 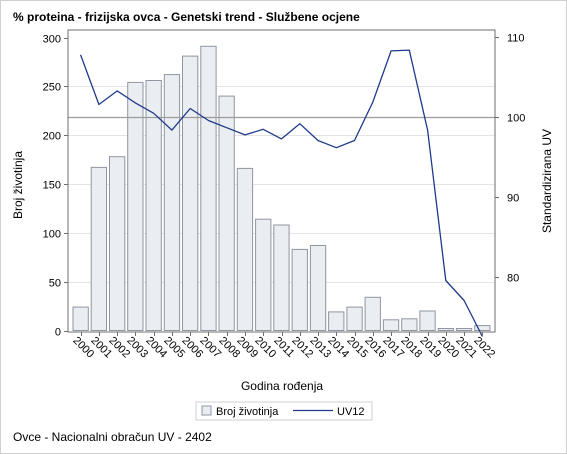 I want to click on y-tick-label: 300, so click(x=52, y=40).